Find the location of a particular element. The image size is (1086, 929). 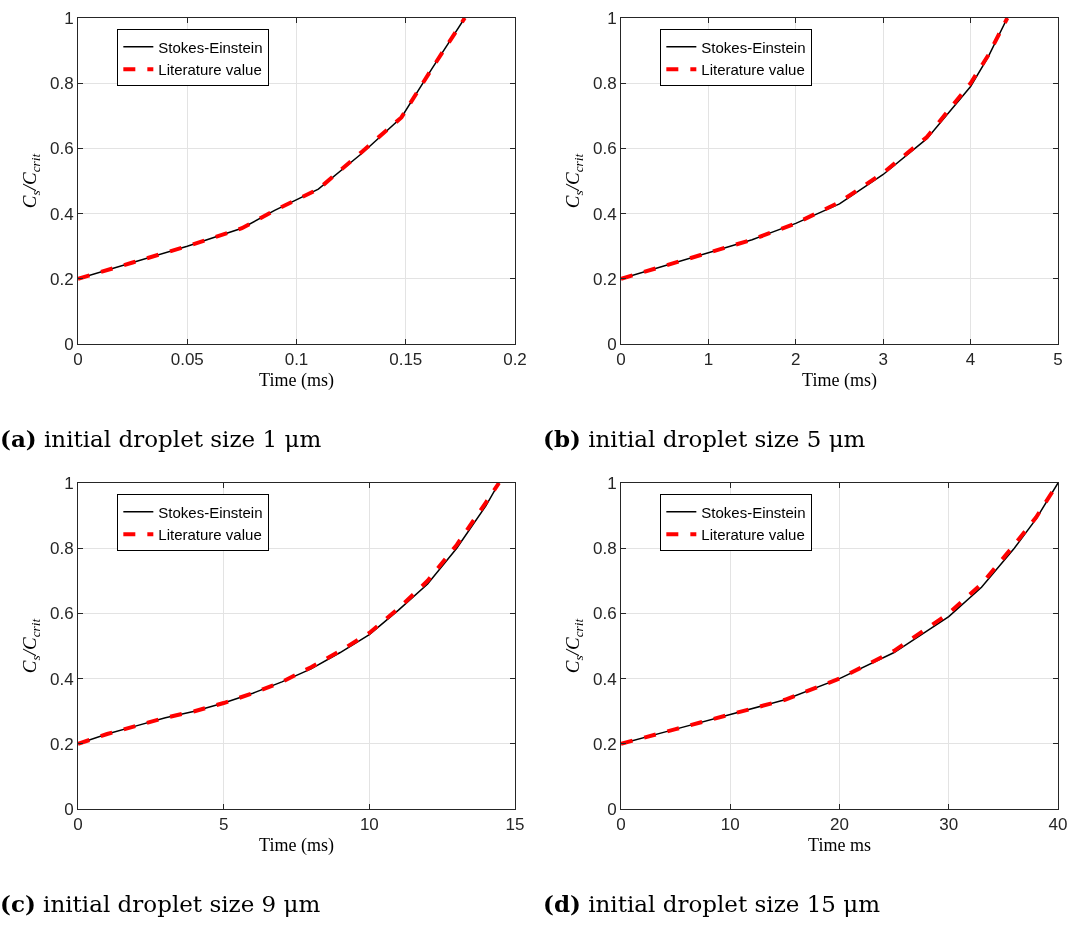

x-tick-label: 0.05 is located at coordinates (187, 360).